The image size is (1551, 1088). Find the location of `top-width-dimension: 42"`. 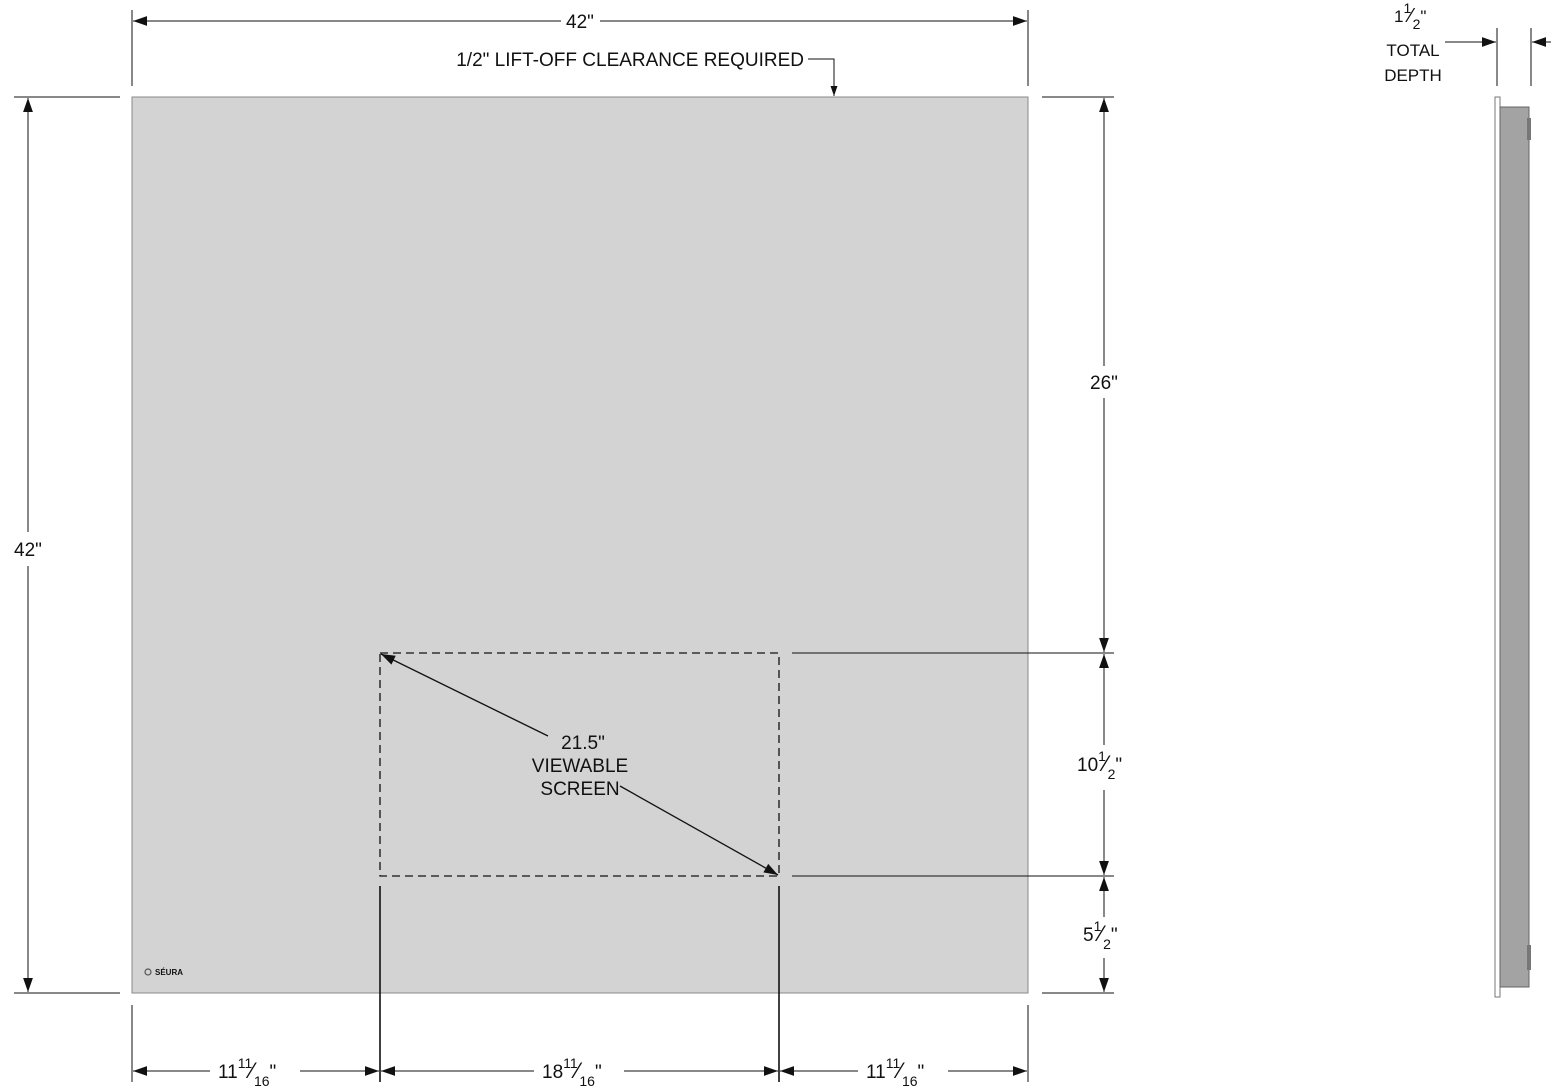

top-width-dimension: 42" is located at coordinates (580, 48).